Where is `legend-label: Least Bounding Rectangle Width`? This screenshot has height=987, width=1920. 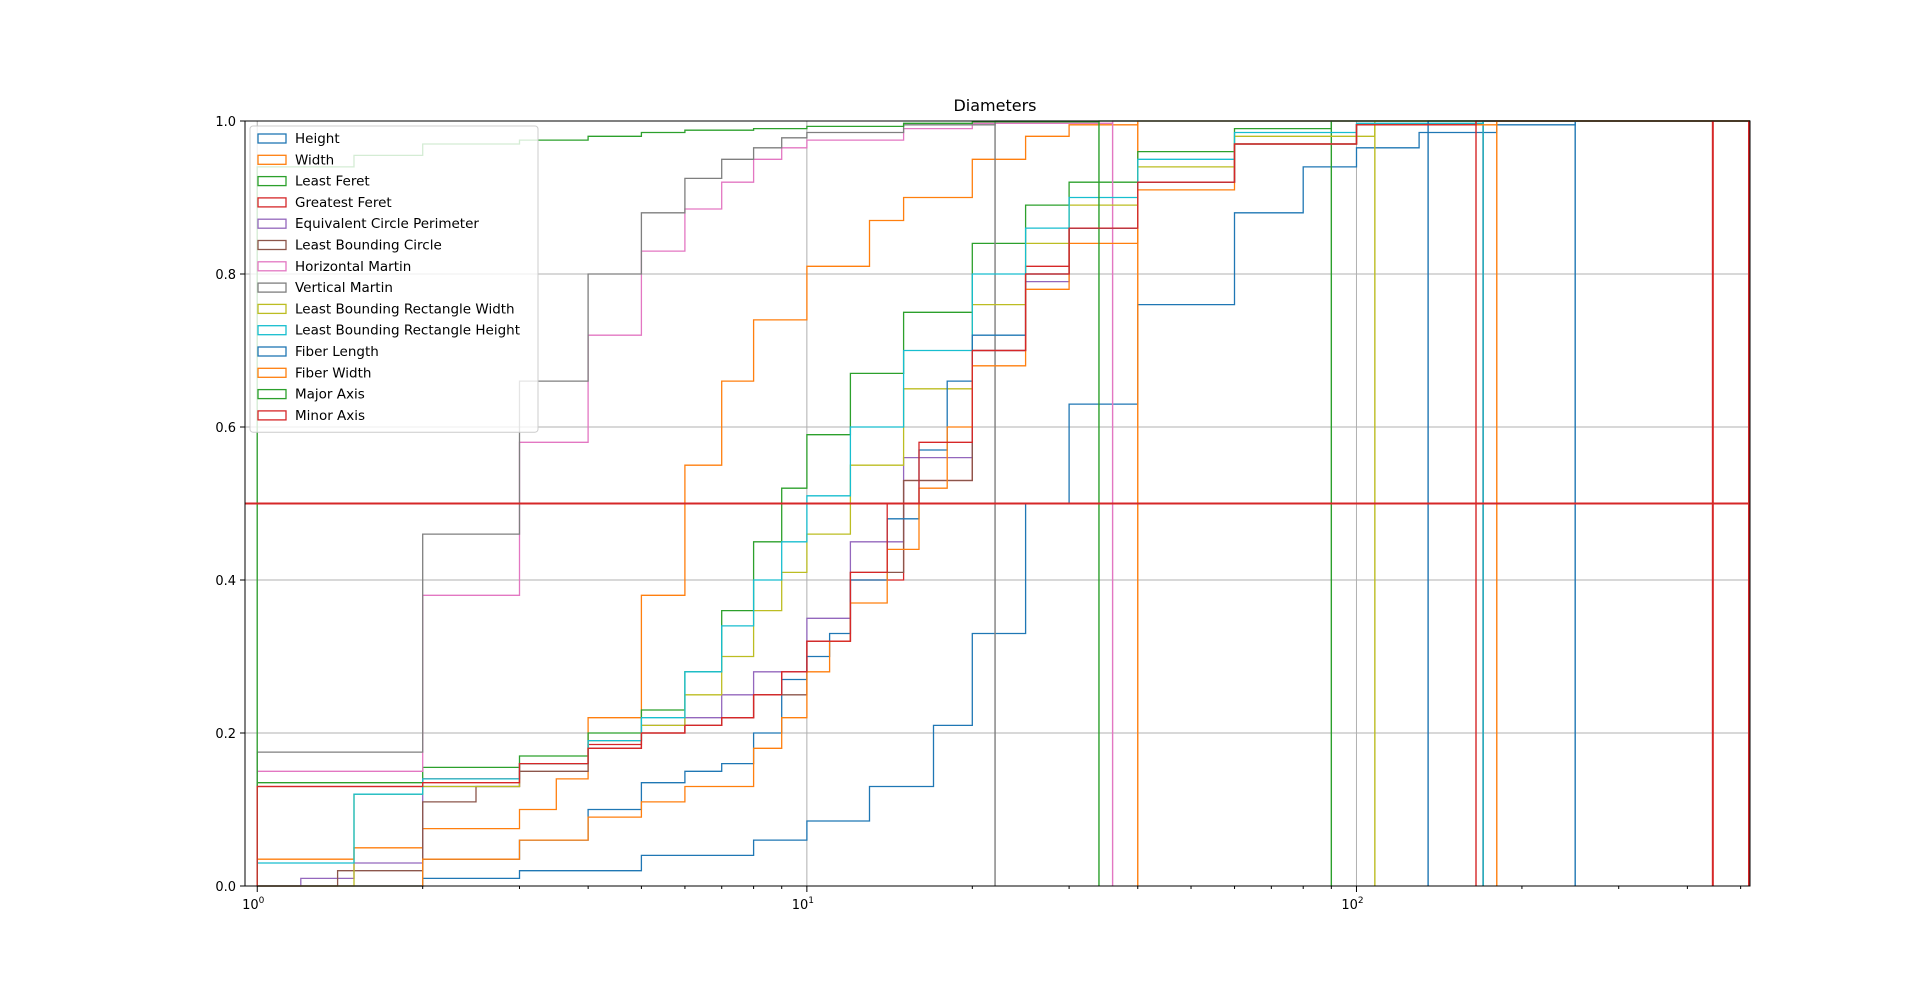
legend-label: Least Bounding Rectangle Width is located at coordinates (405, 309).